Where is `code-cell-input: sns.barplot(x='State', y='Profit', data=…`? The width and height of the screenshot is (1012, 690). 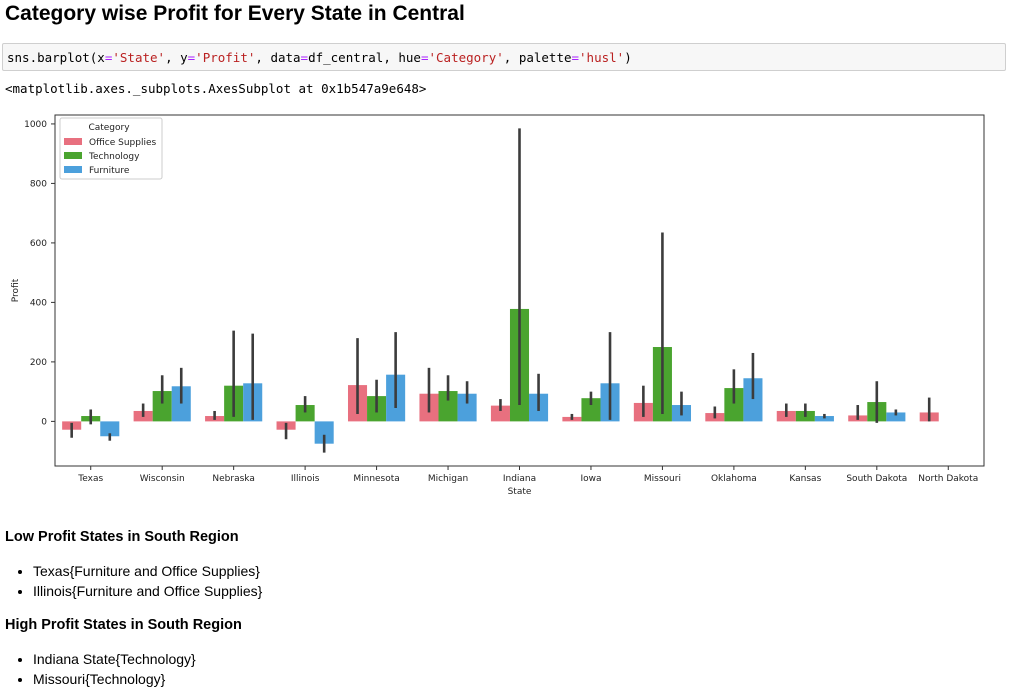
code-cell-input: sns.barplot(x='State', y='Profit', data=… is located at coordinates (504, 57).